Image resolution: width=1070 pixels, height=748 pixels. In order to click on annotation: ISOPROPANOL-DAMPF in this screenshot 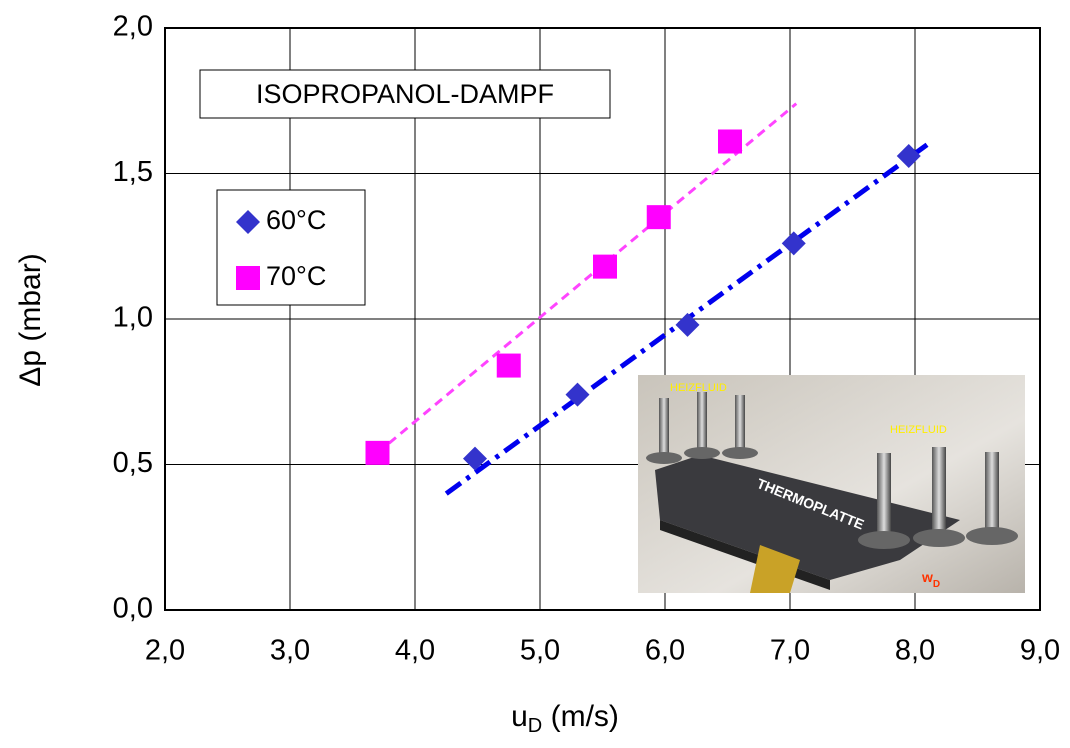, I will do `click(405, 94)`.